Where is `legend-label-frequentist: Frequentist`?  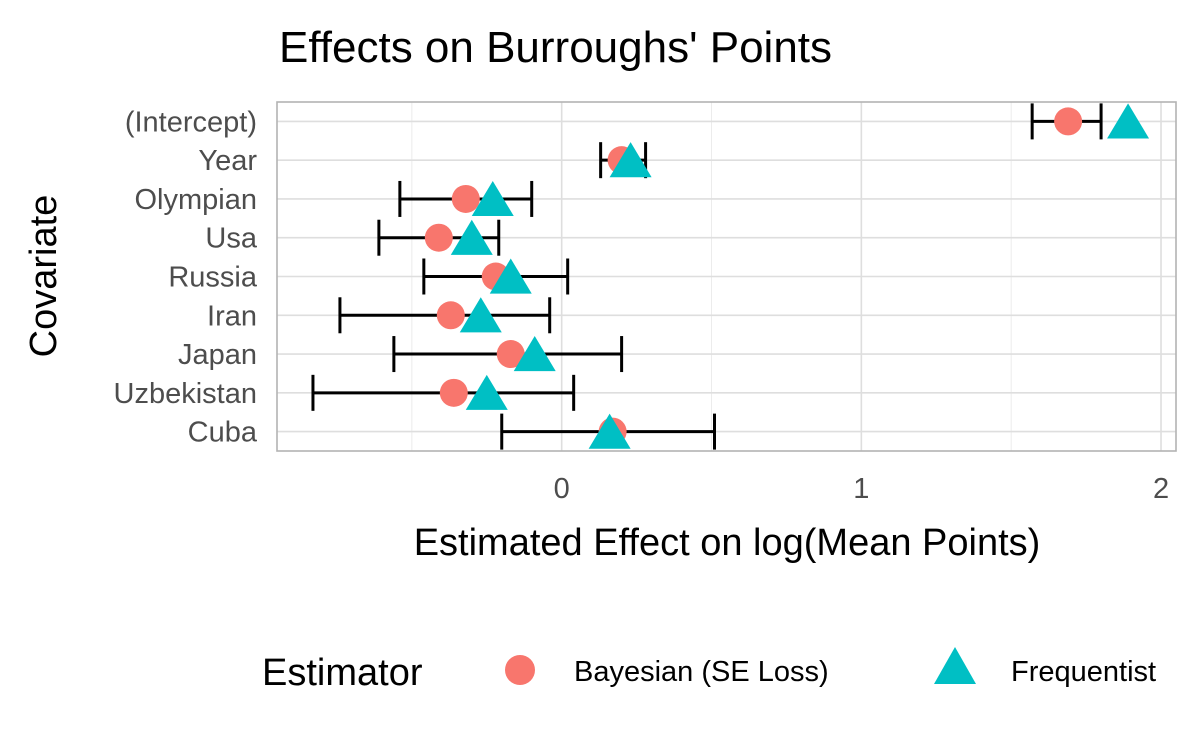
legend-label-frequentist: Frequentist is located at coordinates (1083, 672).